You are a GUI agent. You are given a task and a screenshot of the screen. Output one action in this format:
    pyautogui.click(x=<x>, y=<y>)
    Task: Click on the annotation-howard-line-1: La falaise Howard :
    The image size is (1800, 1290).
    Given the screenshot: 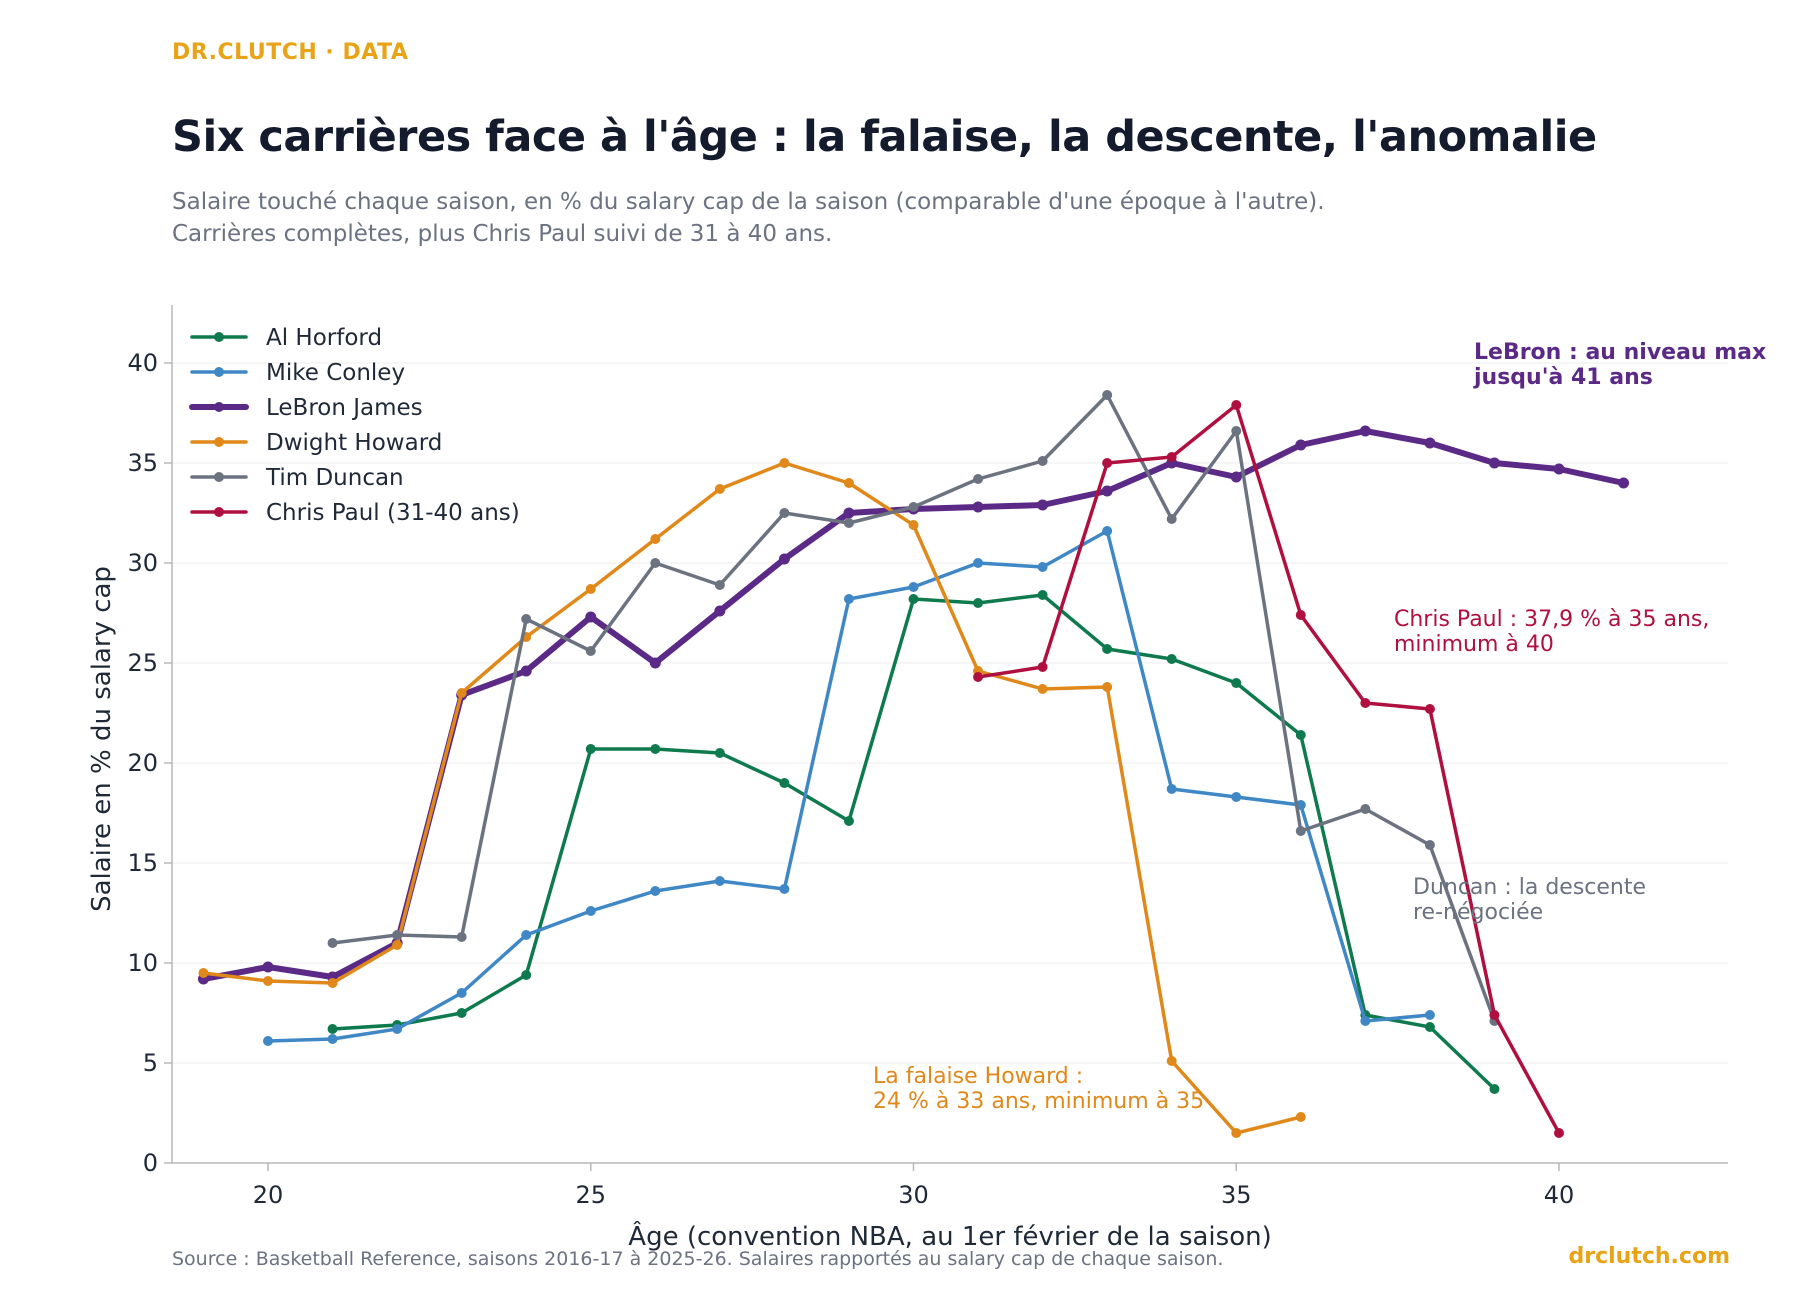 What is the action you would take?
    pyautogui.click(x=978, y=1076)
    